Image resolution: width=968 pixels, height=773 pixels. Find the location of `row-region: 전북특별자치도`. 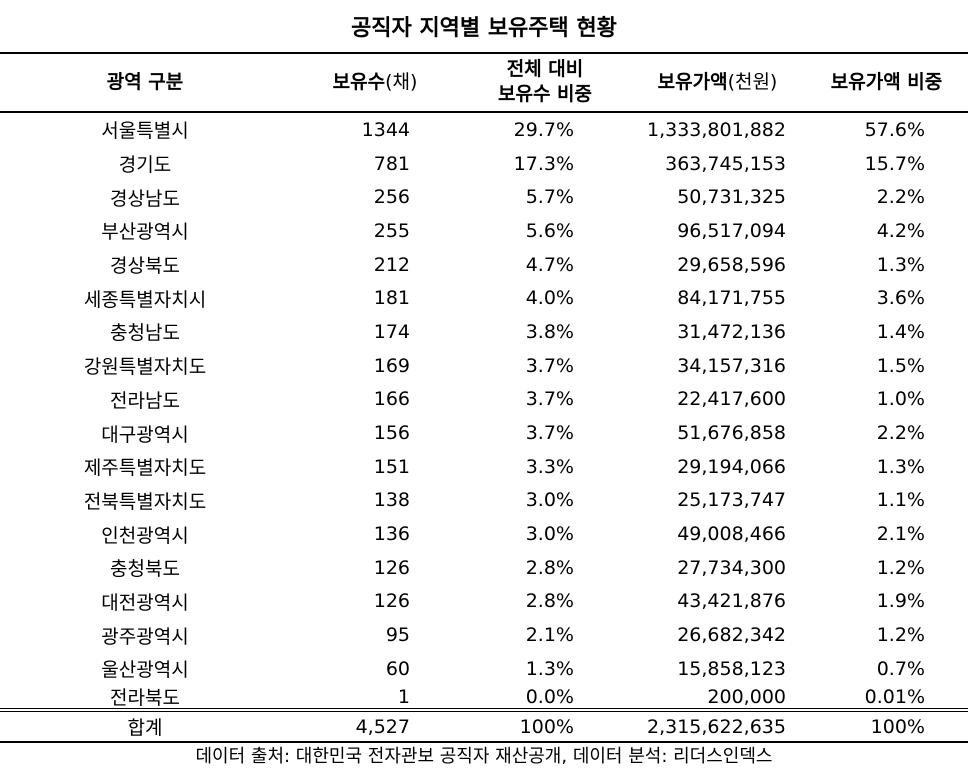

row-region: 전북특별자치도 is located at coordinates (145, 501).